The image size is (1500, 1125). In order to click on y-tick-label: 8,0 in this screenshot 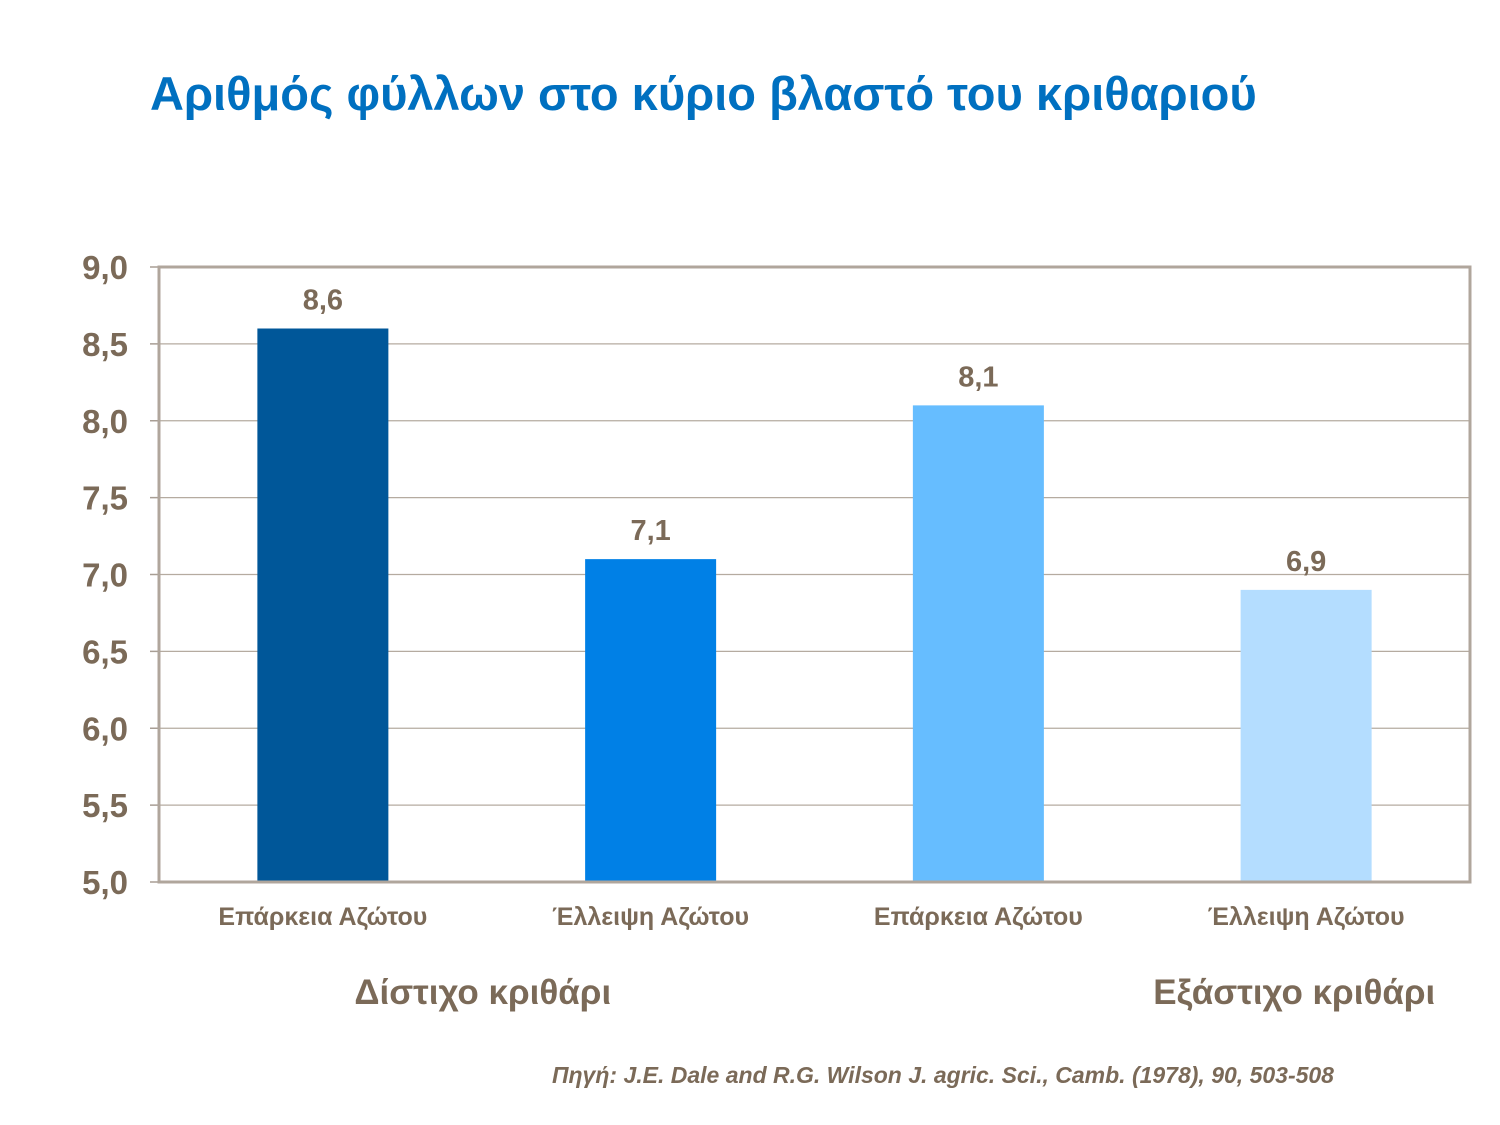, I will do `click(105, 421)`.